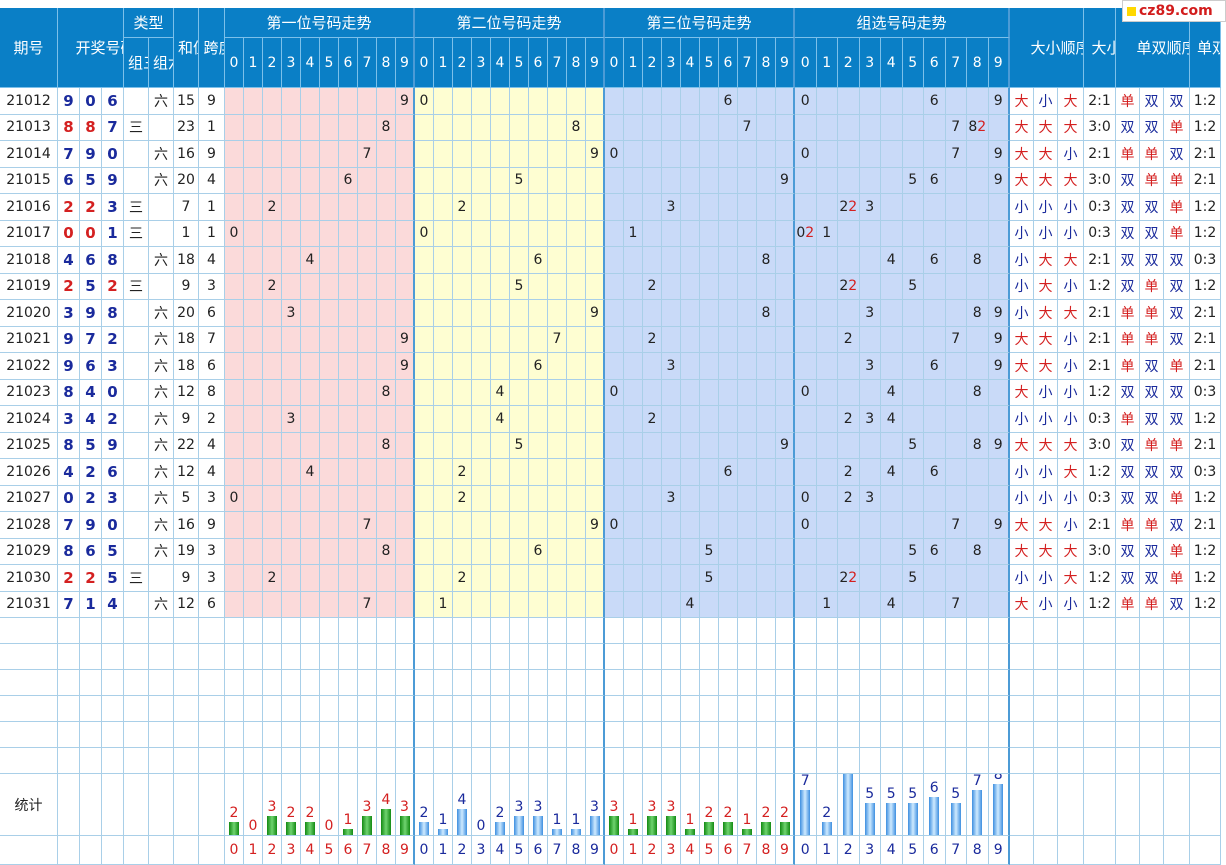 This screenshot has width=1226, height=865. Describe the element at coordinates (806, 805) in the screenshot. I see `stats-bar-cell: 7` at that location.